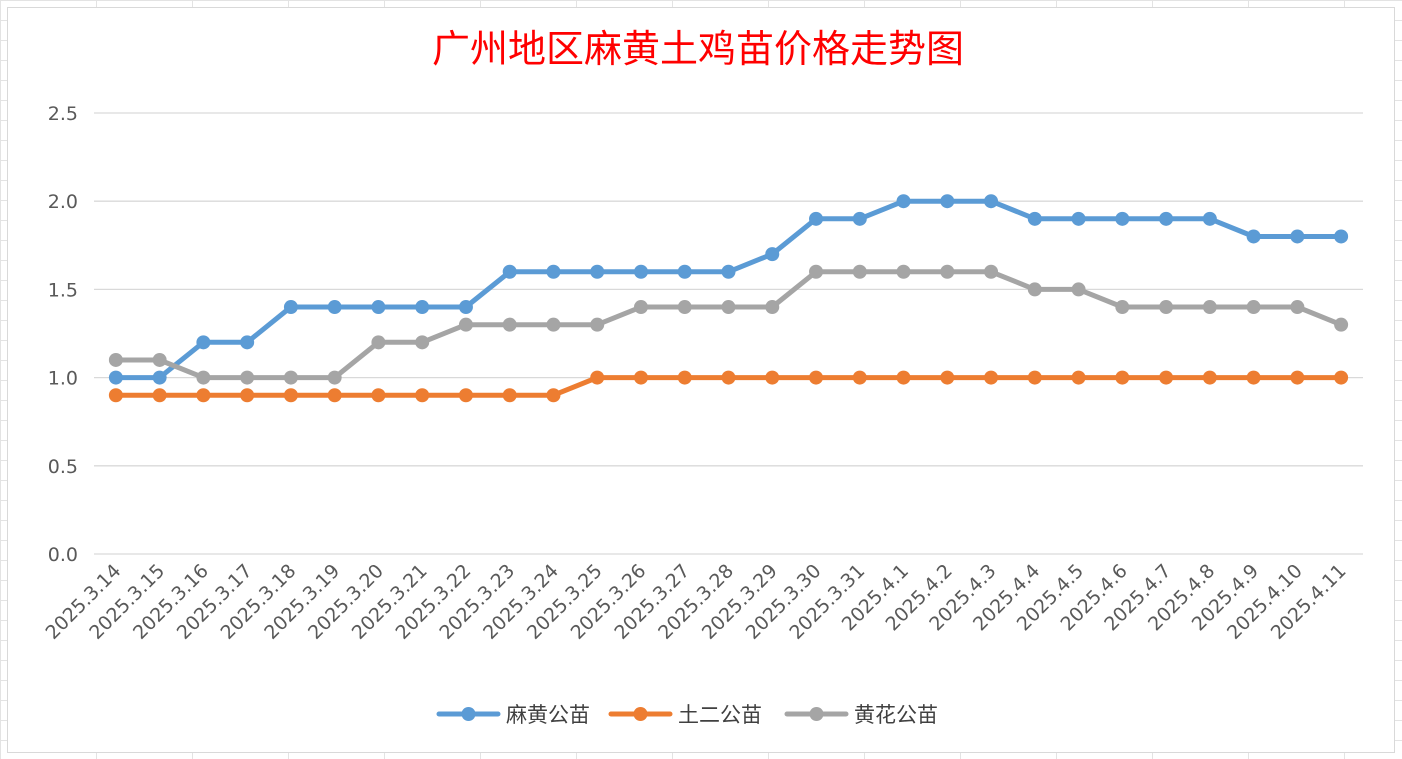 The width and height of the screenshot is (1402, 759). I want to click on legend: 麻黄公苗 土二公苗 黄花公苗, so click(687, 715).